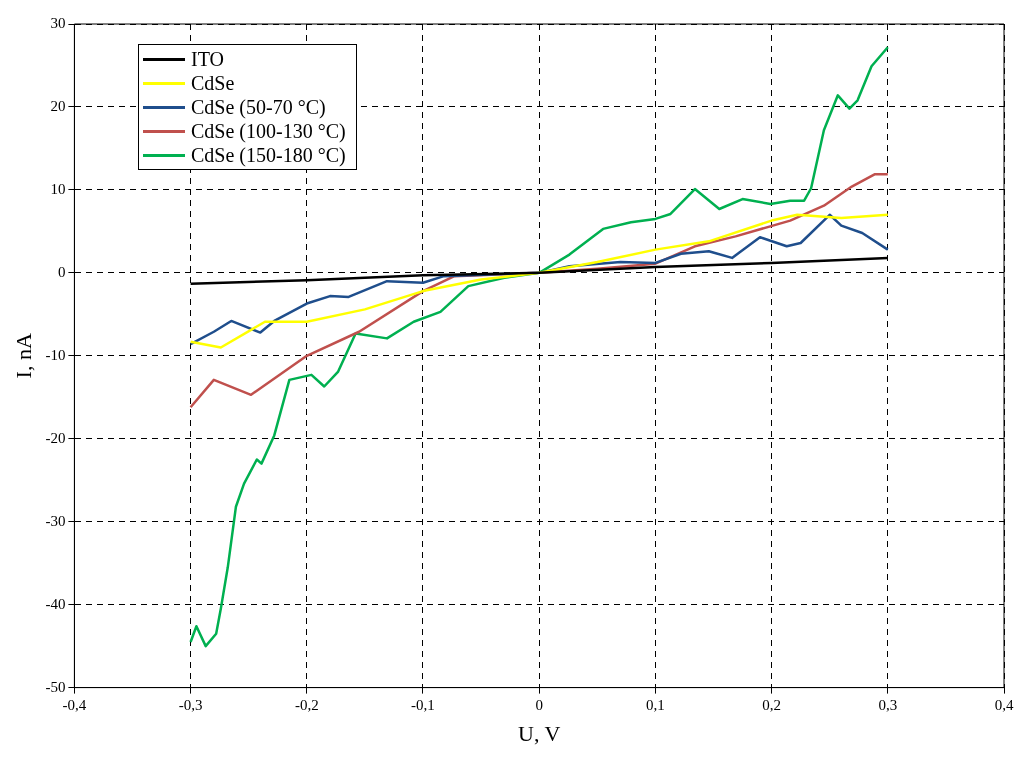  I want to click on legend-label: ITO, so click(207, 59).